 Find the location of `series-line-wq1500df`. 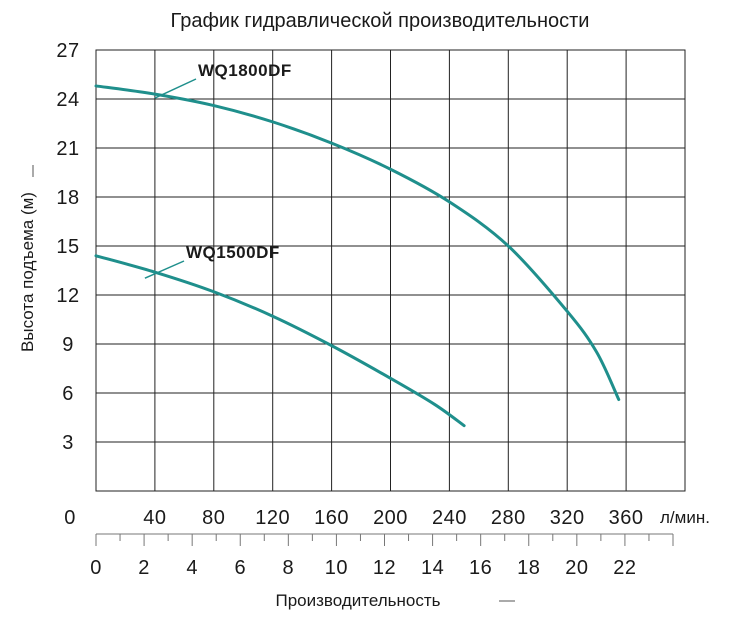

series-line-wq1500df is located at coordinates (280, 341).